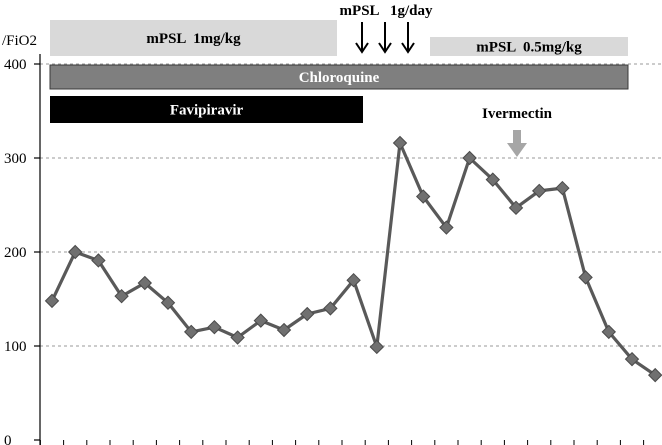  What do you see at coordinates (517, 114) in the screenshot?
I see `annotation-ivermectin: Ivermectin` at bounding box center [517, 114].